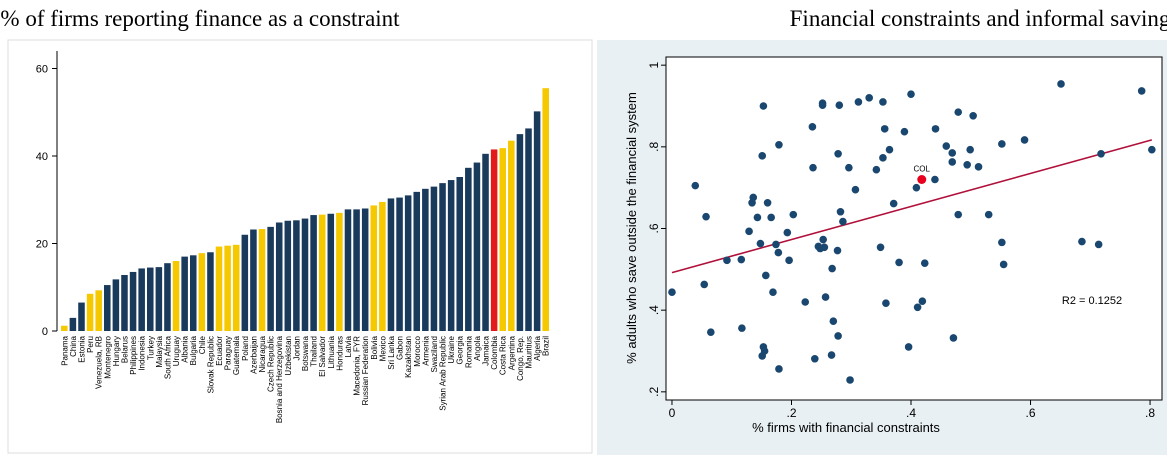 The image size is (1167, 455). What do you see at coordinates (654, 65) in the screenshot?
I see `y-tick-label: 1` at bounding box center [654, 65].